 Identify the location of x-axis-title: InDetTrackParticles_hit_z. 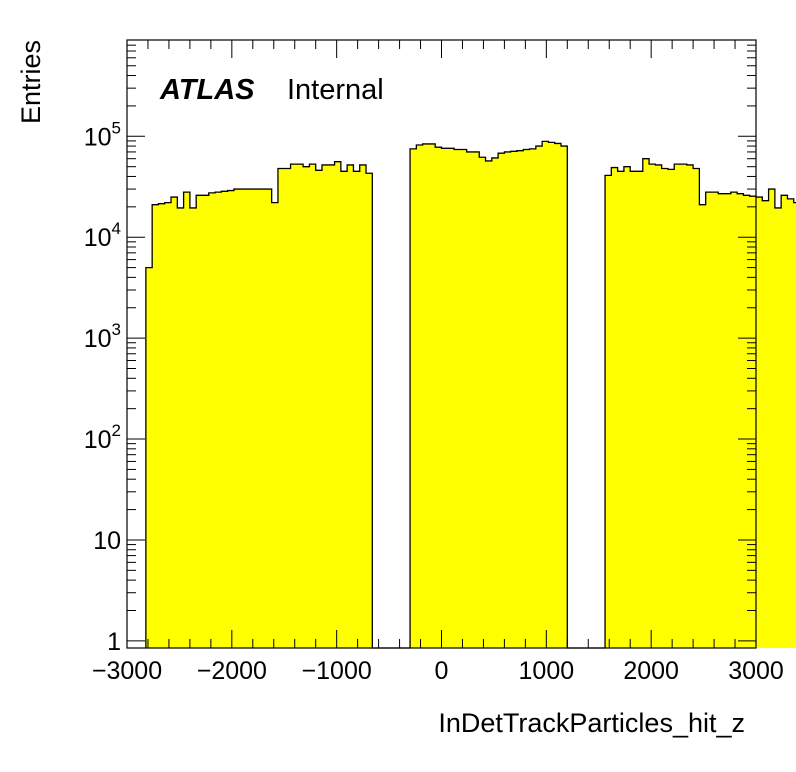
(591, 723).